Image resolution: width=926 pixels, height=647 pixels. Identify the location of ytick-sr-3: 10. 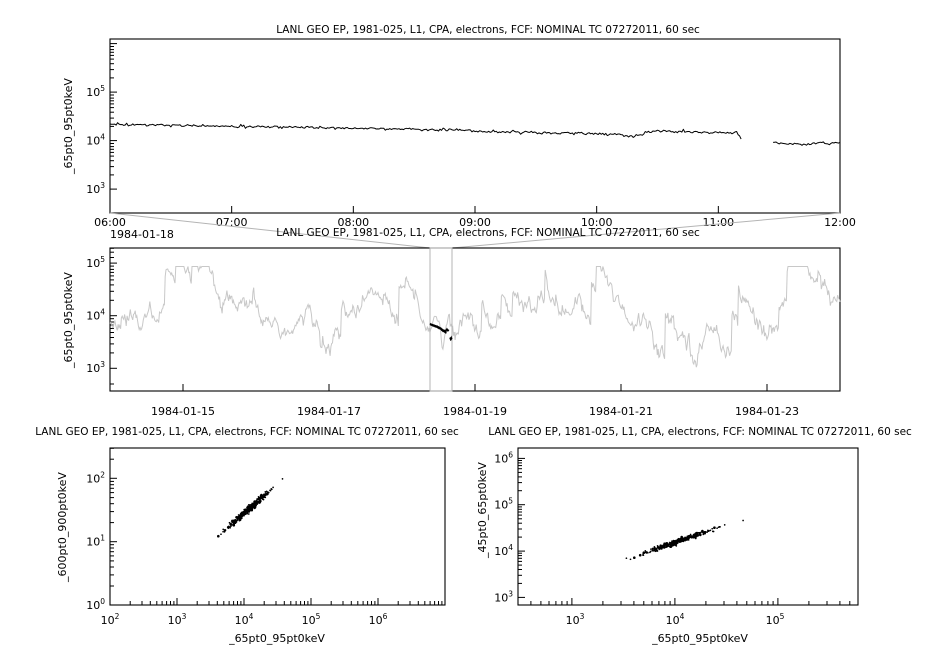
(501, 458).